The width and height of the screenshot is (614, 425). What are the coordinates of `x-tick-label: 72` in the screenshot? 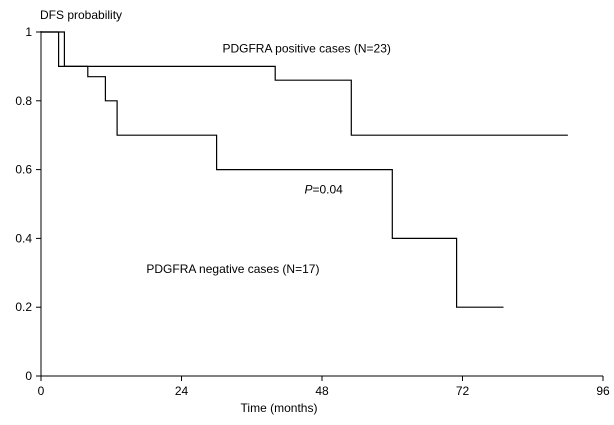 It's located at (463, 391).